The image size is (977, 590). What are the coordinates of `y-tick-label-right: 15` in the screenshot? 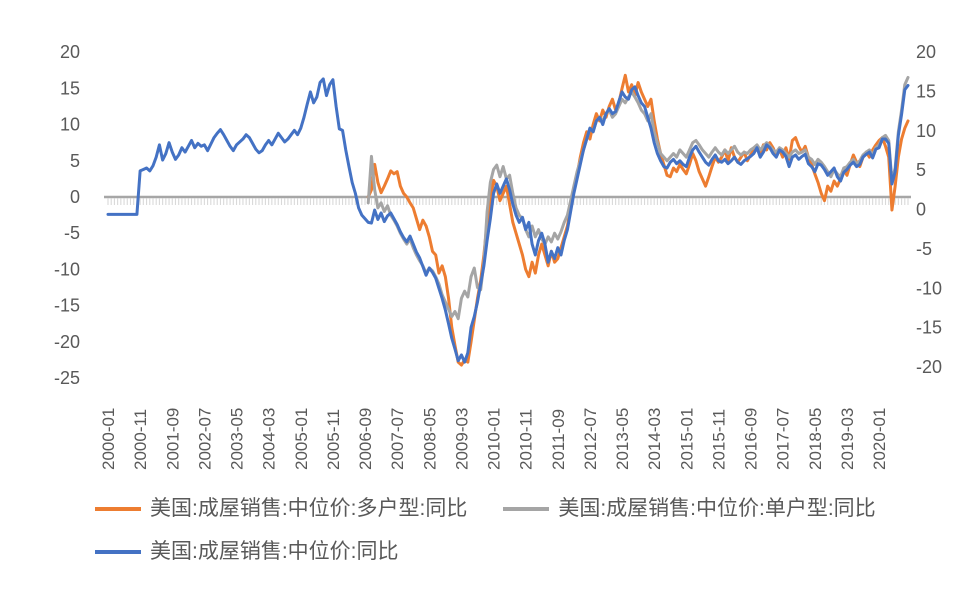 It's located at (926, 91).